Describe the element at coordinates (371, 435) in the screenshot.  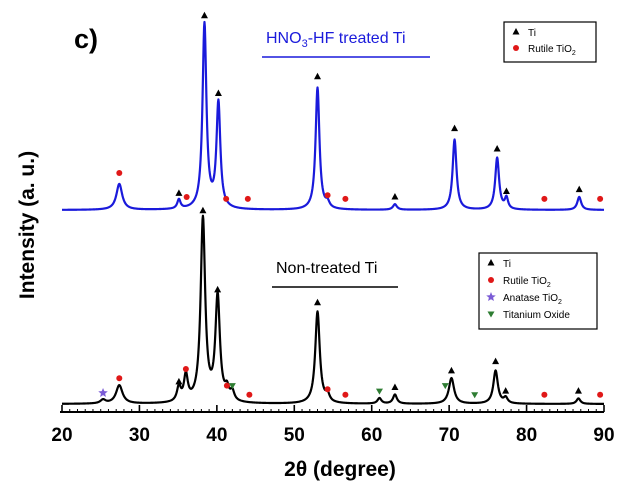
I see `x-tick-label: 60` at that location.